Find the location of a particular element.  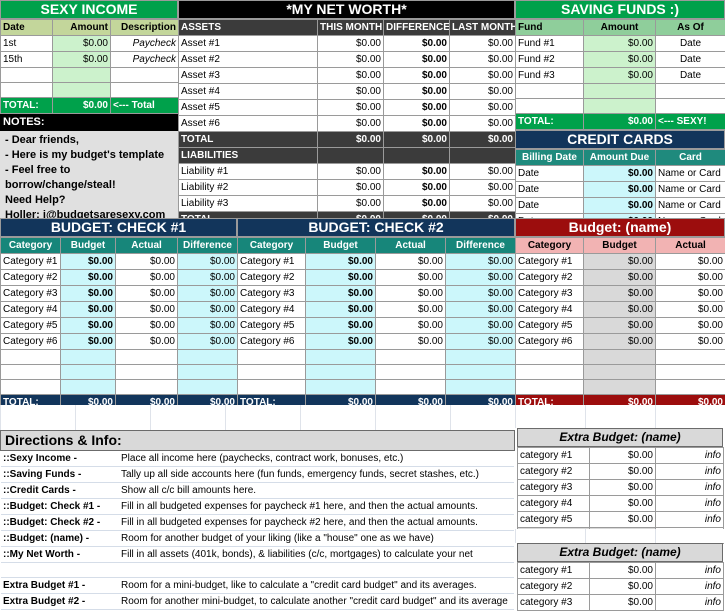

bn-category: Category #5 is located at coordinates (550, 326).